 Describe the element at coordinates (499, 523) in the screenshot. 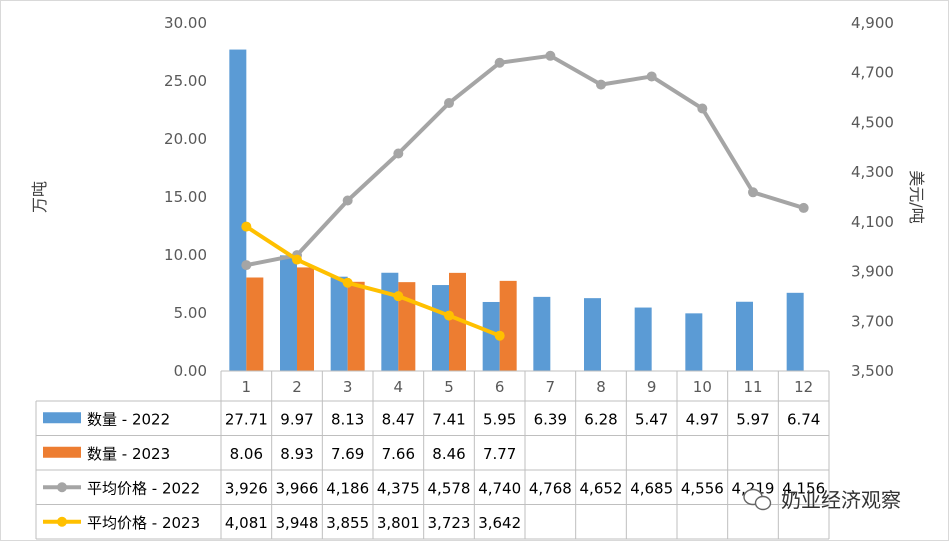

I see `data-label: 3,642` at that location.